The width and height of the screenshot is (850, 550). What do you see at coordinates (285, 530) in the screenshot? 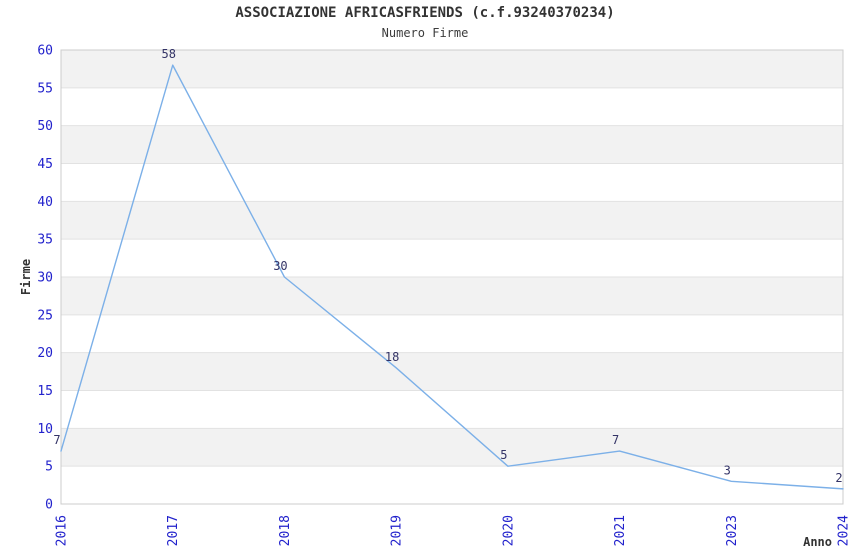
I see `x-tick-label: 2018` at bounding box center [285, 530].